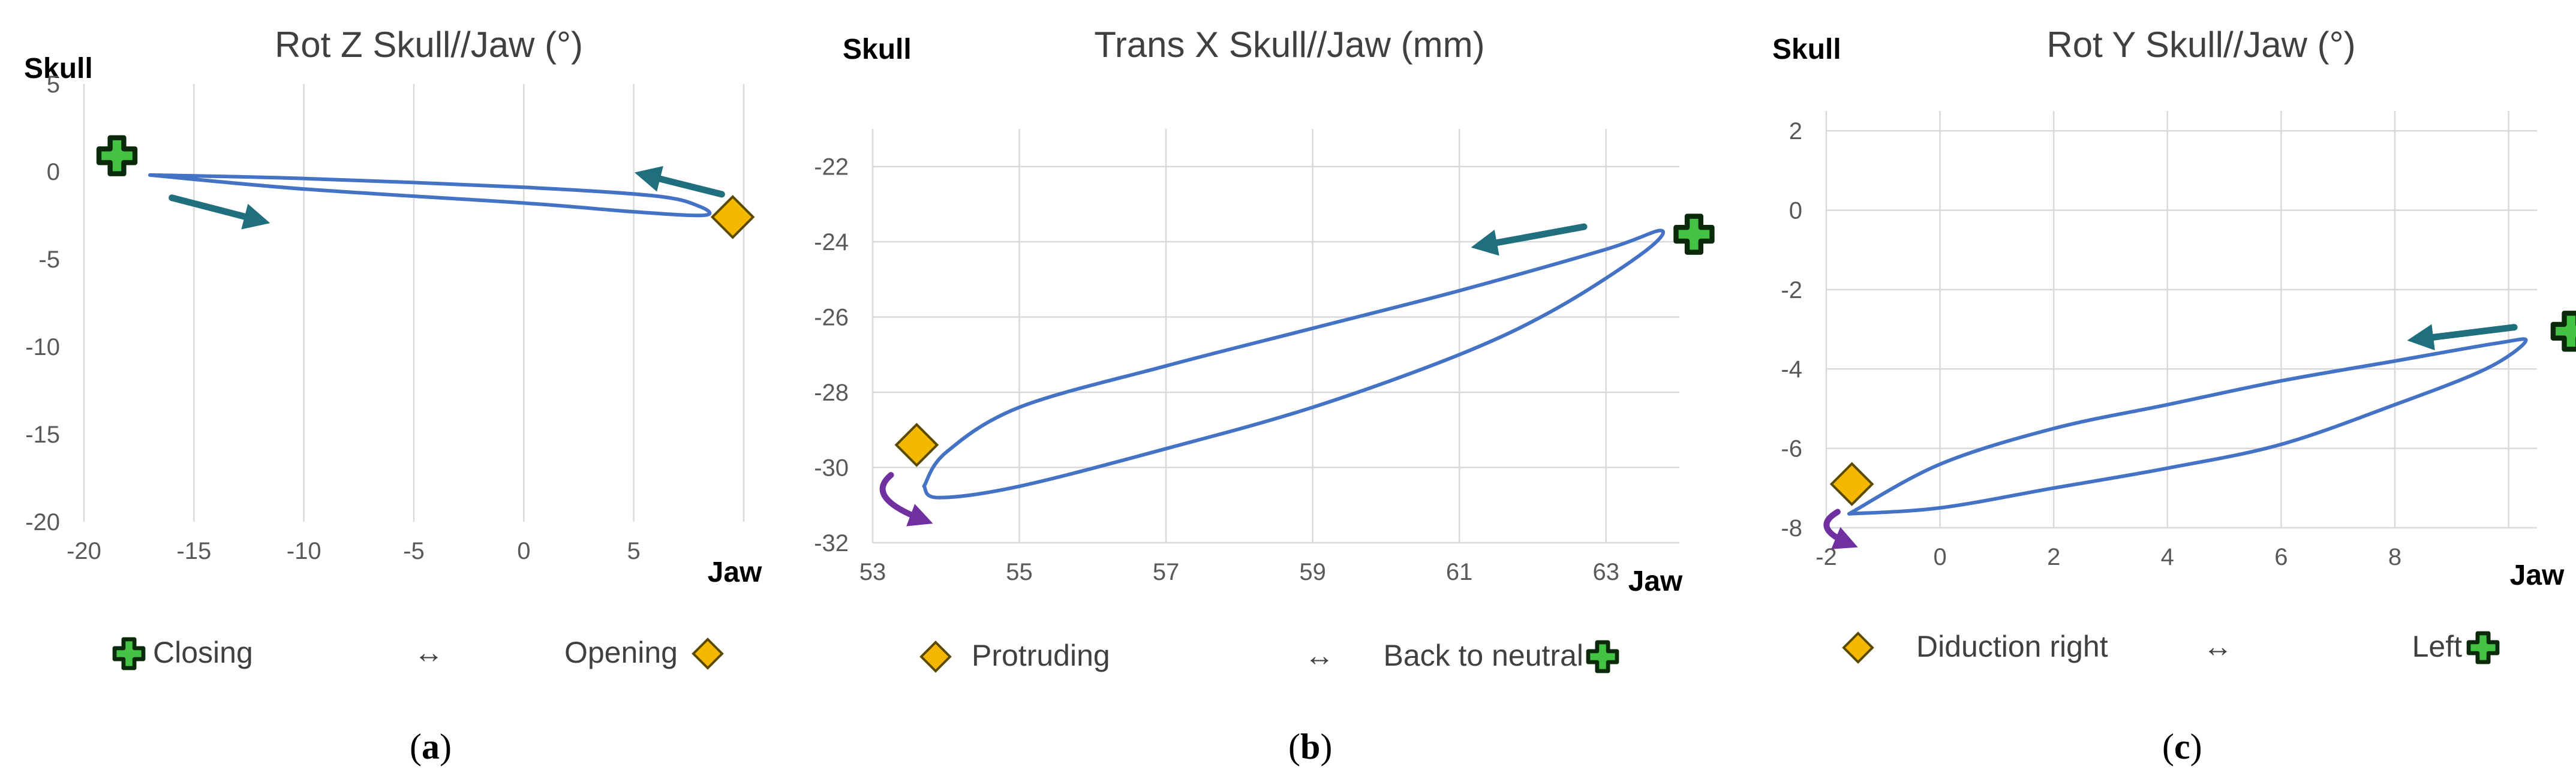 This screenshot has width=2576, height=779. I want to click on y-tick-label: -5, so click(49, 259).